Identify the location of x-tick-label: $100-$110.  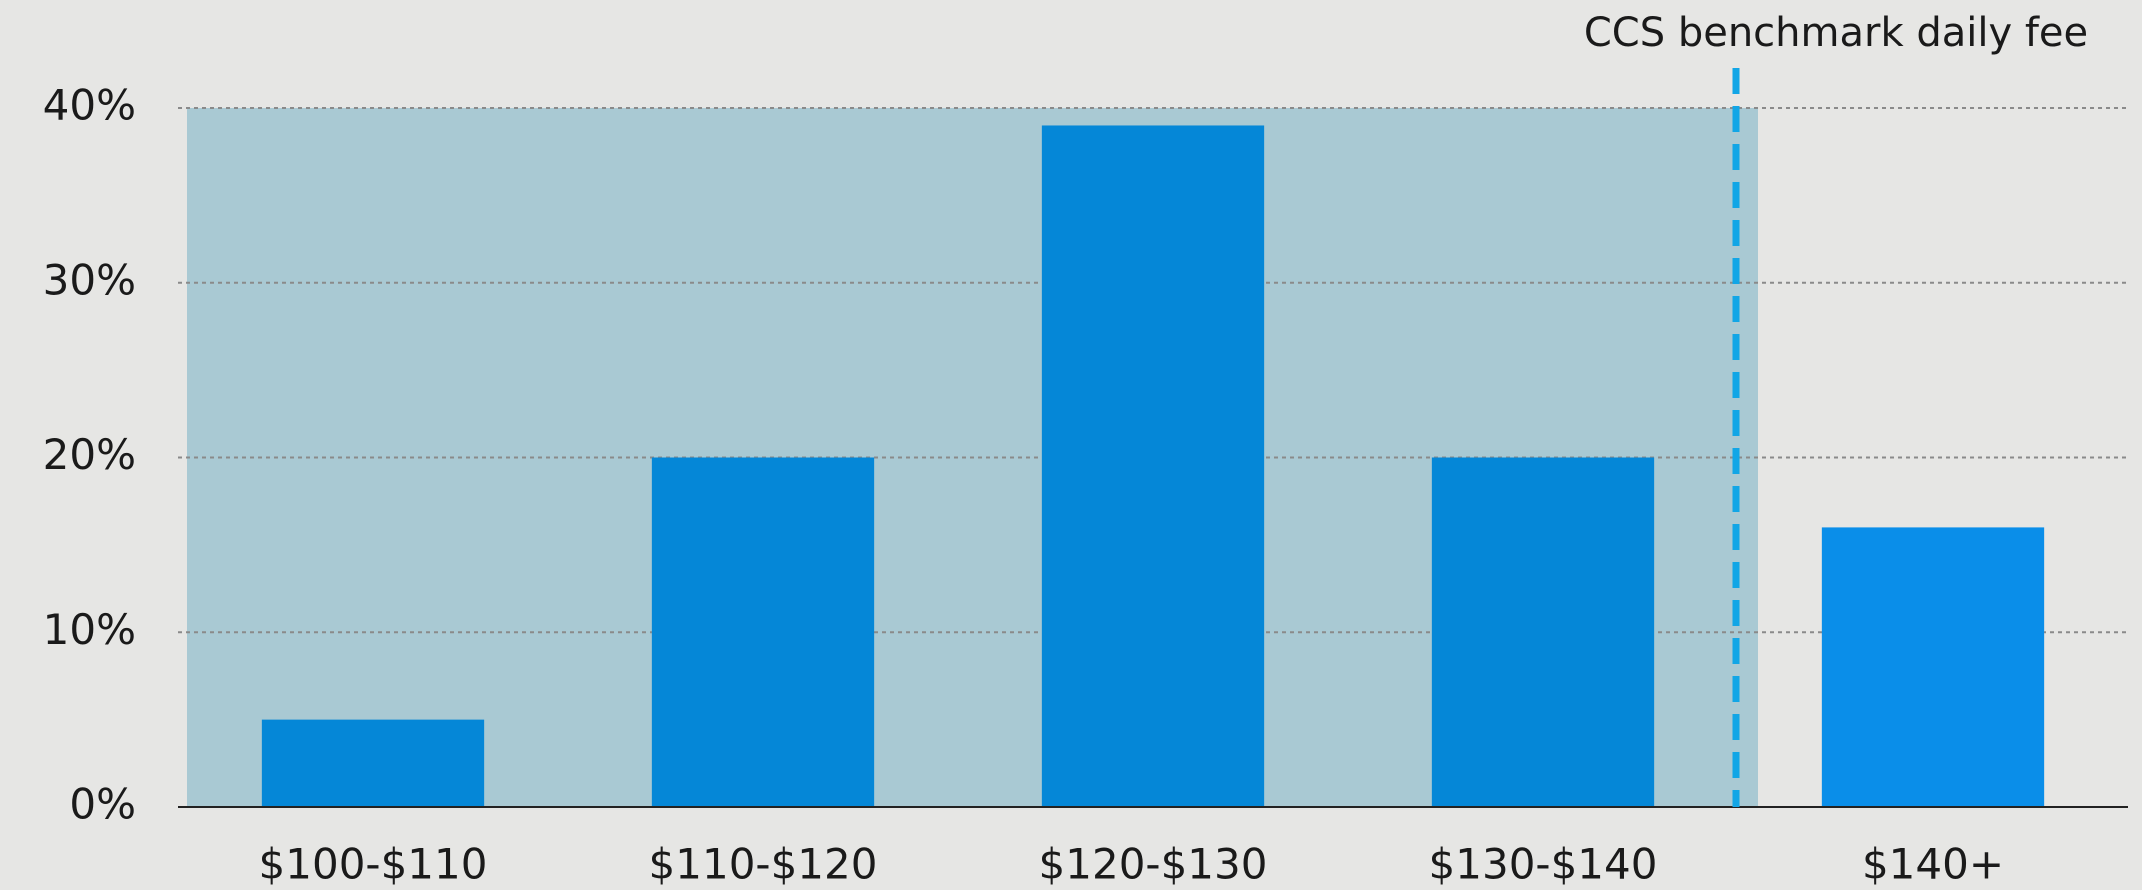
(373, 864).